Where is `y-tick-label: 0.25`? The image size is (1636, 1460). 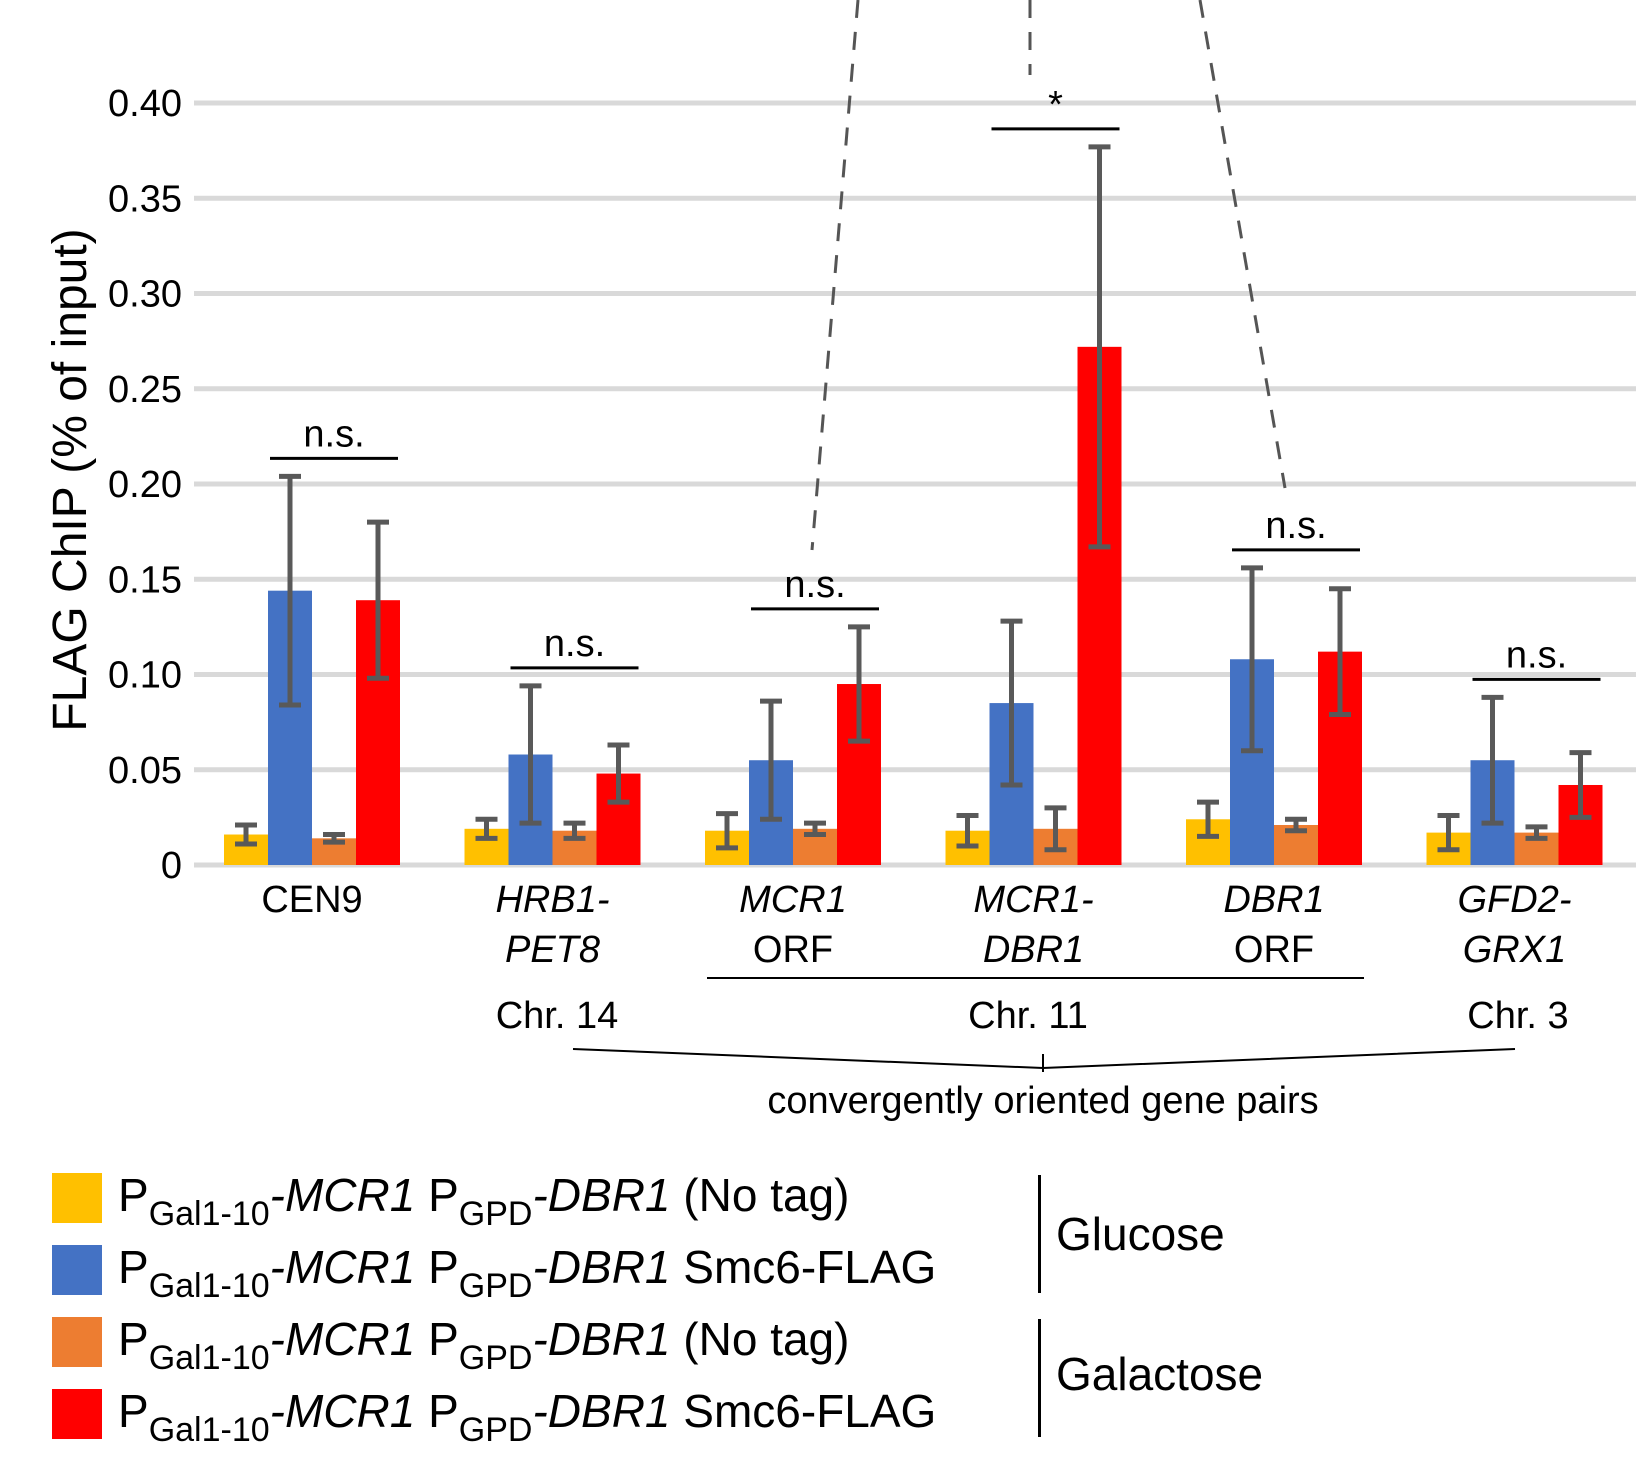 y-tick-label: 0.25 is located at coordinates (145, 390).